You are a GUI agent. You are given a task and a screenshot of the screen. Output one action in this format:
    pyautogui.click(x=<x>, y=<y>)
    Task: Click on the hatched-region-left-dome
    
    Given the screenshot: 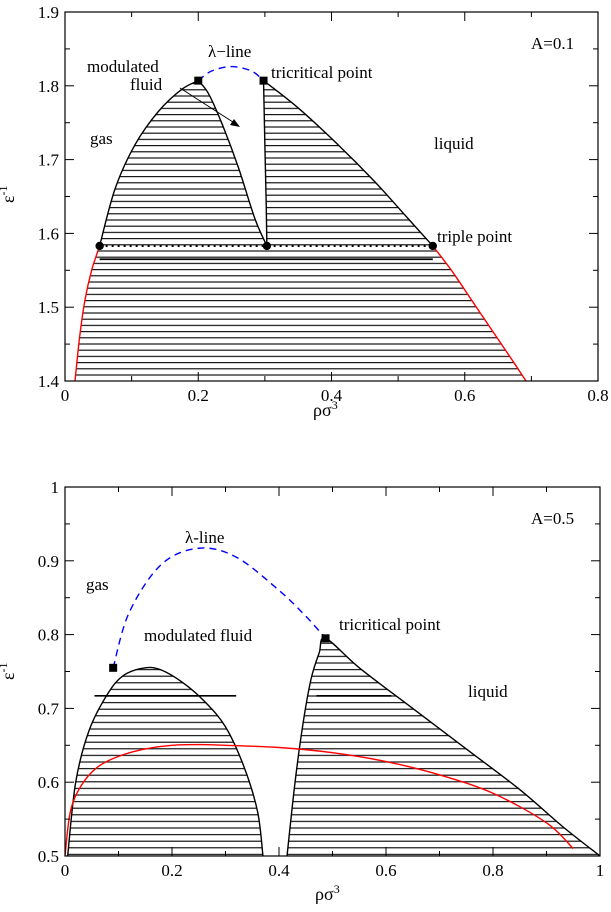 What is the action you would take?
    pyautogui.click(x=165, y=761)
    